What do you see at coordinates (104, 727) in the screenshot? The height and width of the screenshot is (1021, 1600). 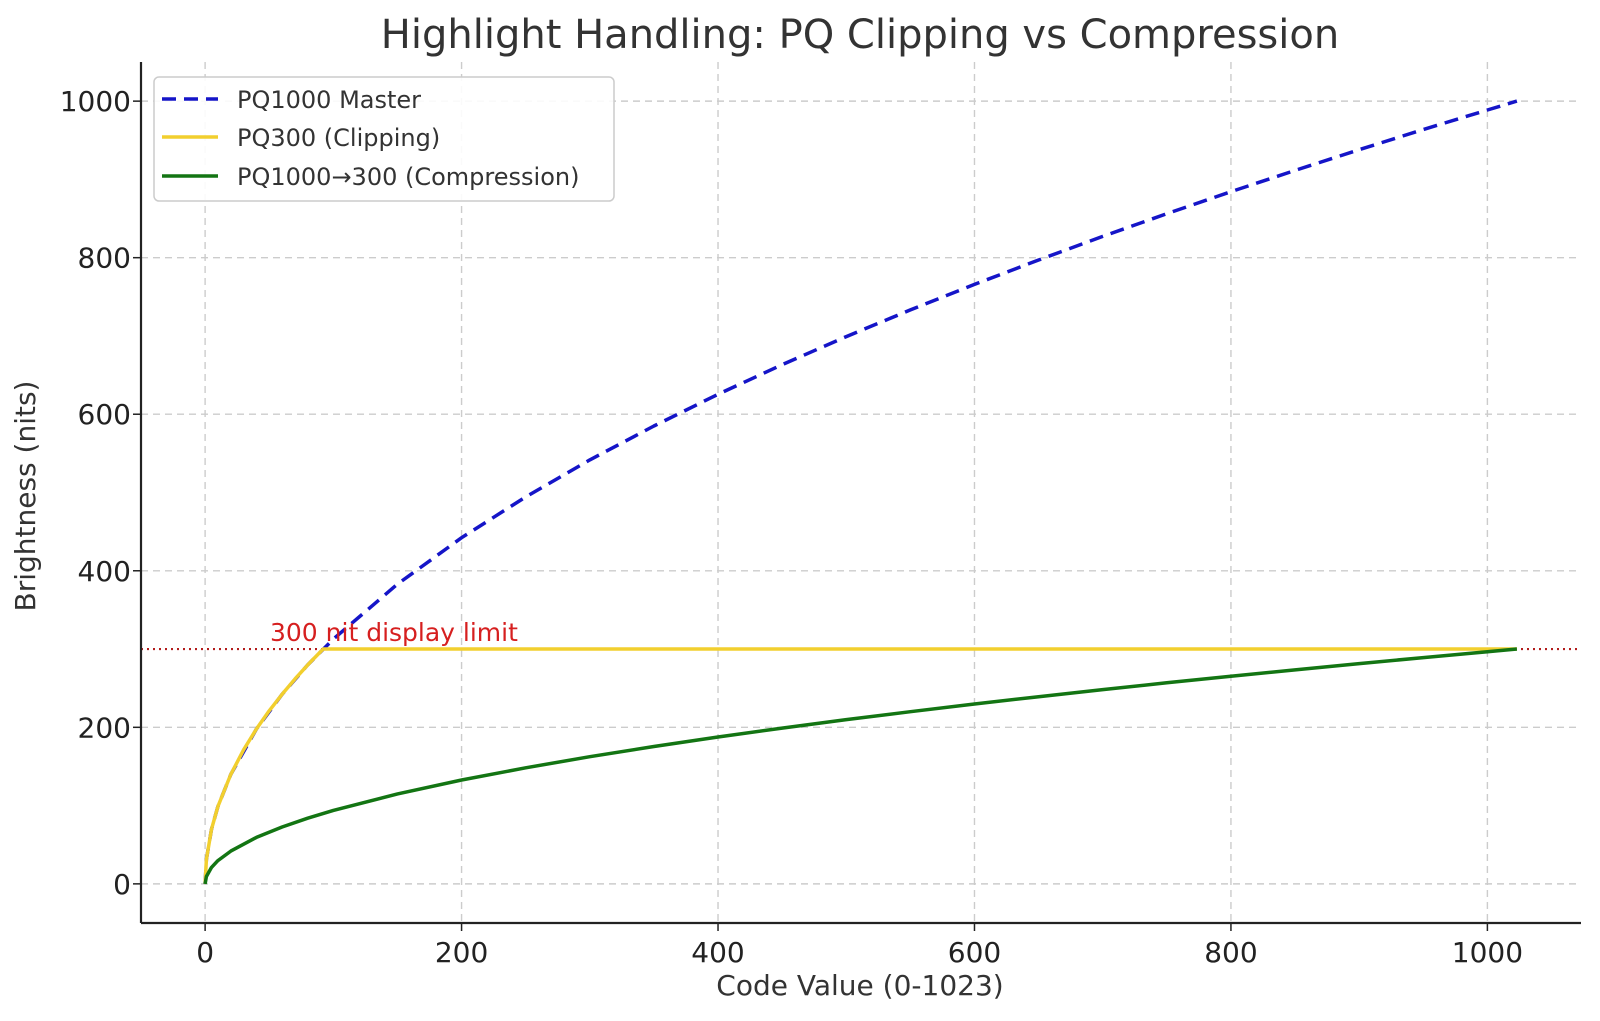 I see `y-tick-label: 200` at bounding box center [104, 727].